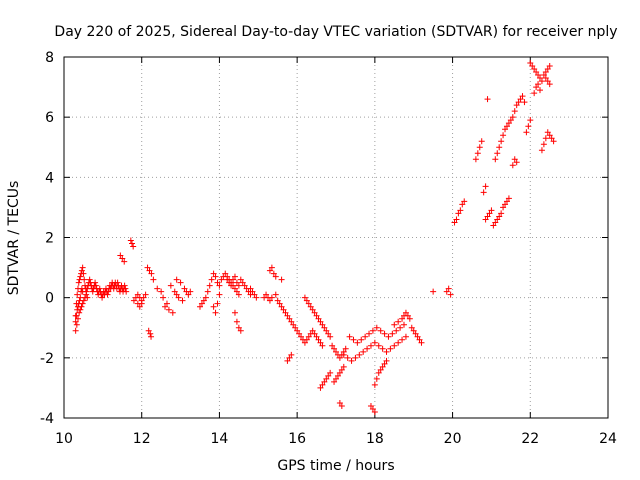 The height and width of the screenshot is (480, 640). What do you see at coordinates (49, 178) in the screenshot?
I see `y-tick-label: 4` at bounding box center [49, 178].